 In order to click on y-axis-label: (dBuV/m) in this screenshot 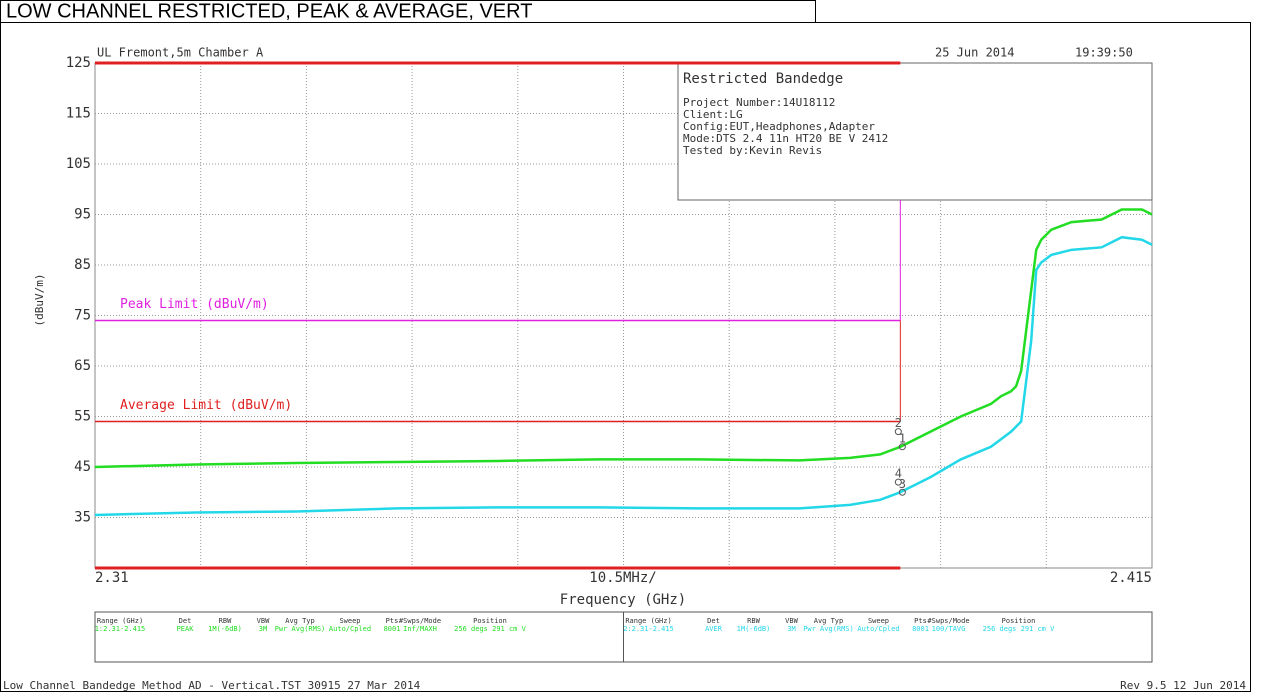, I will do `click(39, 300)`.